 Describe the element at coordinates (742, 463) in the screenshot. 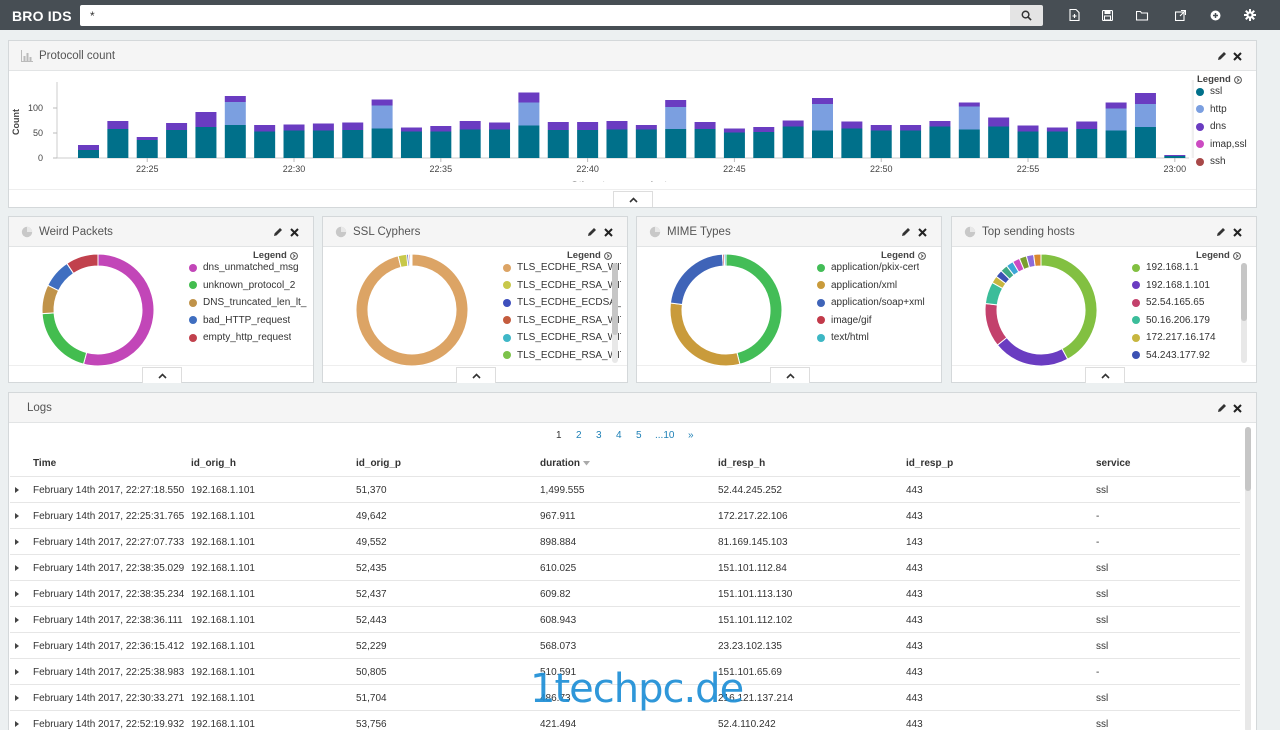

I see `column-header-id-resp-h: id_resp_h` at that location.